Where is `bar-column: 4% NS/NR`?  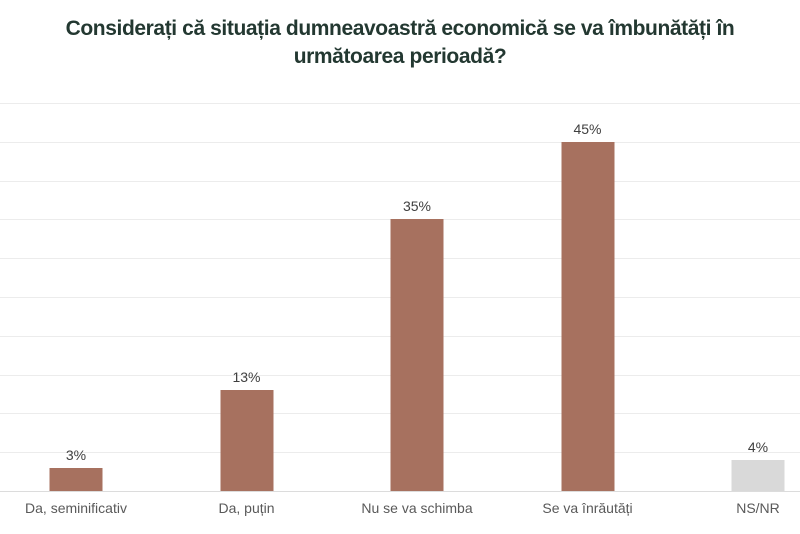 bar-column: 4% NS/NR is located at coordinates (736, 309).